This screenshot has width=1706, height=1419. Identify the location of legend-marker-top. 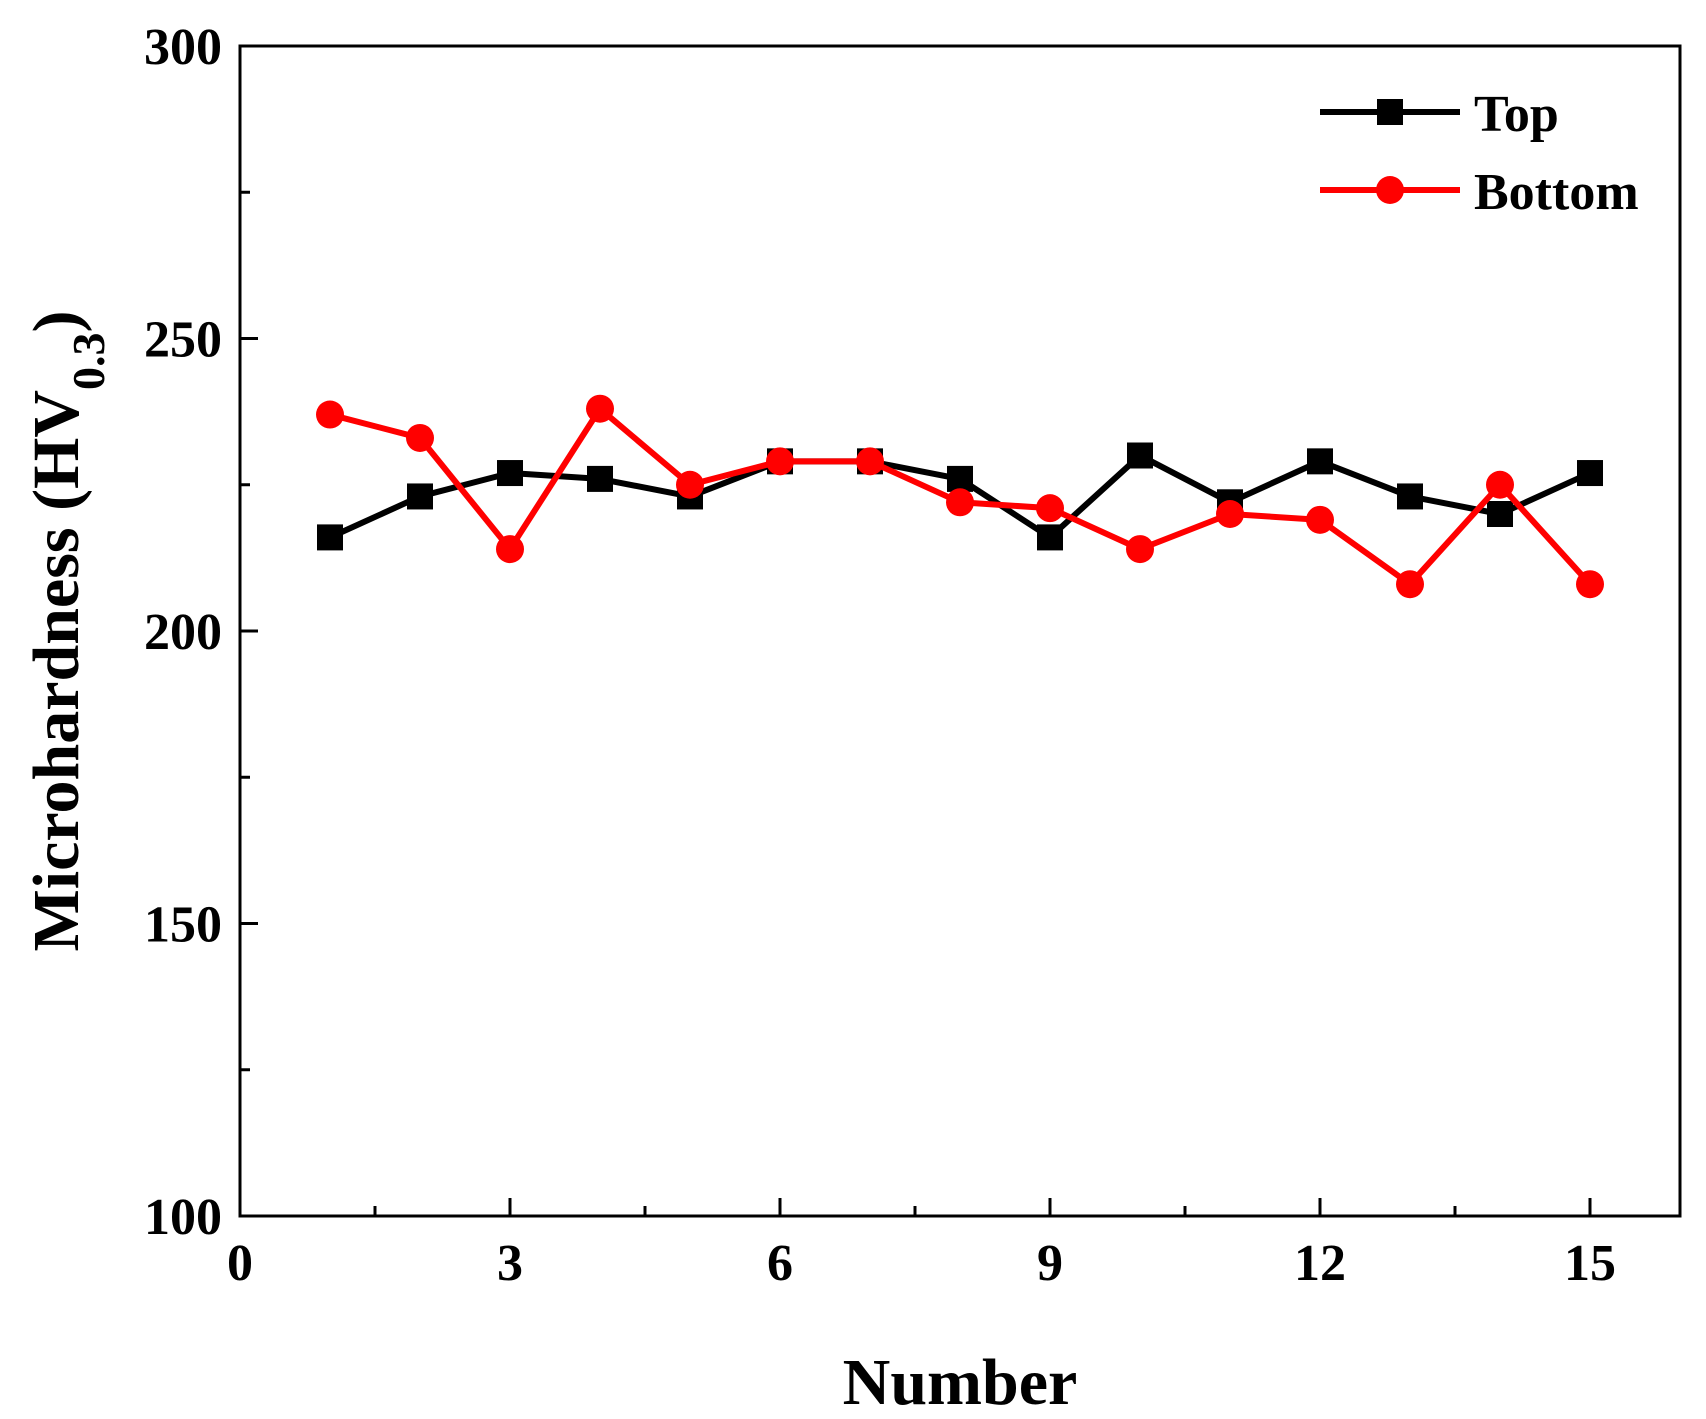
(1390, 112).